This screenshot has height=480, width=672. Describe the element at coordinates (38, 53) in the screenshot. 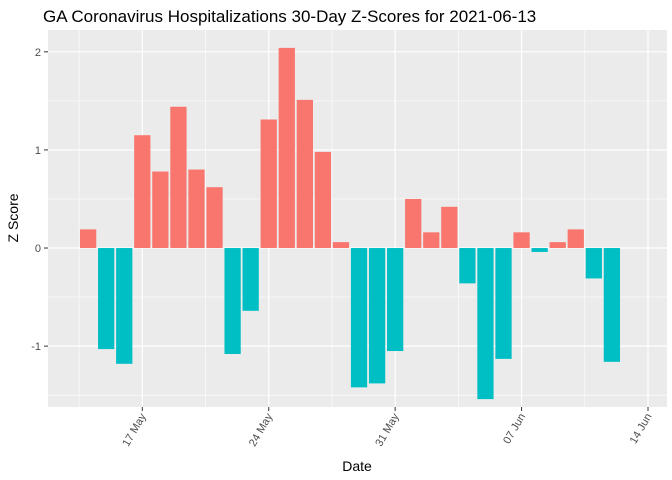

I see `y-tick-label: 2` at that location.